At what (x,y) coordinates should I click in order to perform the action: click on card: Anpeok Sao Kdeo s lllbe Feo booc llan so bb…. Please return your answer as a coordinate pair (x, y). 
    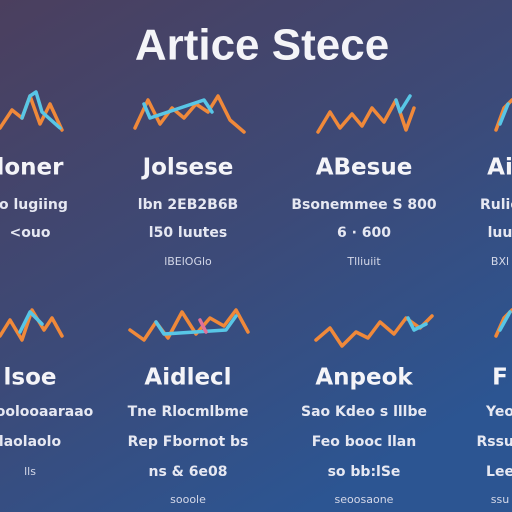
    Looking at the image, I should click on (364, 436).